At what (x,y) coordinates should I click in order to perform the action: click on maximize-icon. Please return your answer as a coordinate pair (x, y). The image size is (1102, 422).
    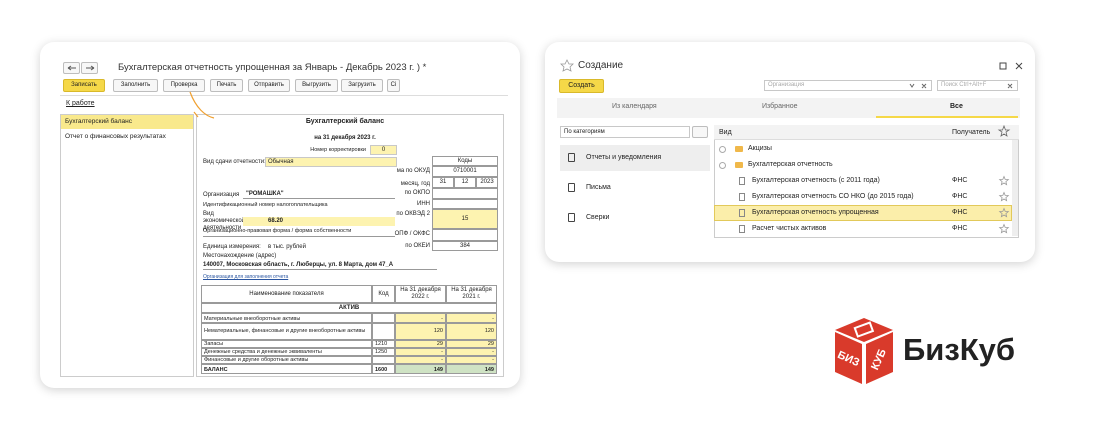
    Looking at the image, I should click on (1003, 66).